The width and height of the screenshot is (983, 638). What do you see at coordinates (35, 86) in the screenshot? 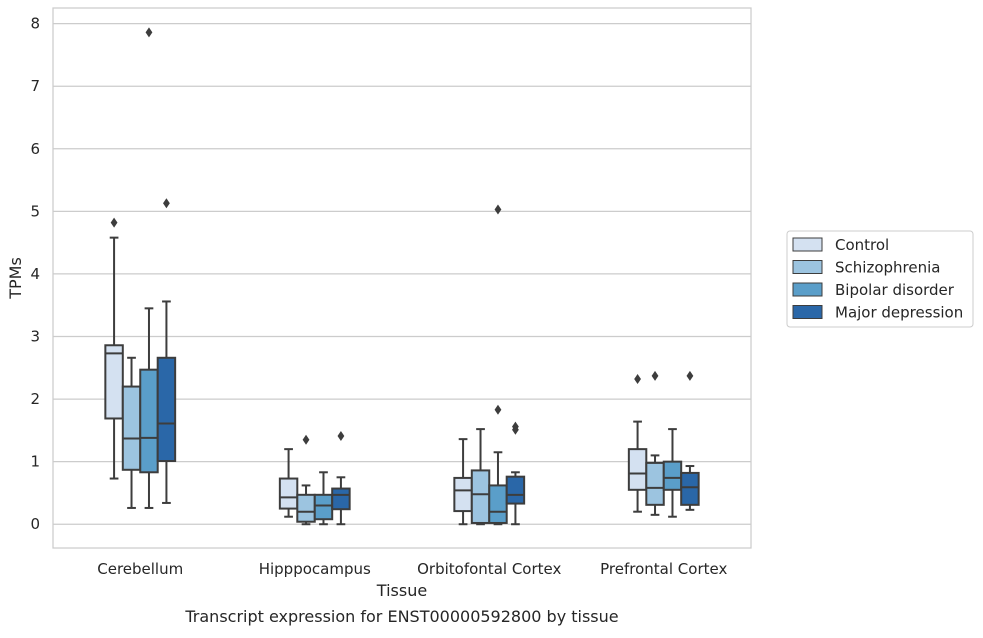
I see `y-tick-label: 7` at bounding box center [35, 86].